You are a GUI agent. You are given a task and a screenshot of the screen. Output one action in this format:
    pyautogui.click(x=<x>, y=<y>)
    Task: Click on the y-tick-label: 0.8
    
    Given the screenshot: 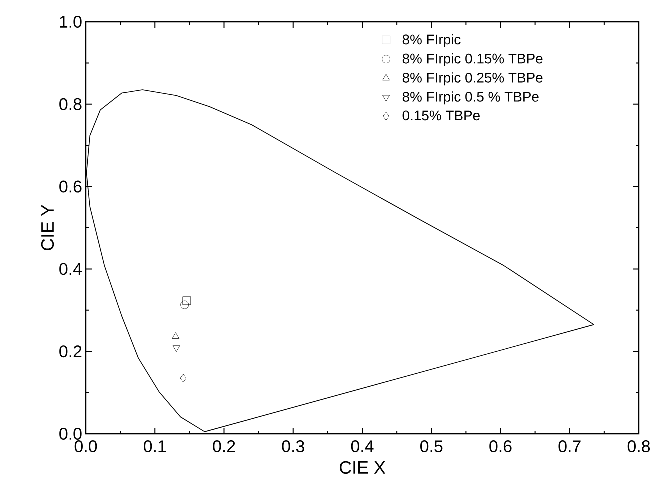 What is the action you would take?
    pyautogui.click(x=71, y=104)
    